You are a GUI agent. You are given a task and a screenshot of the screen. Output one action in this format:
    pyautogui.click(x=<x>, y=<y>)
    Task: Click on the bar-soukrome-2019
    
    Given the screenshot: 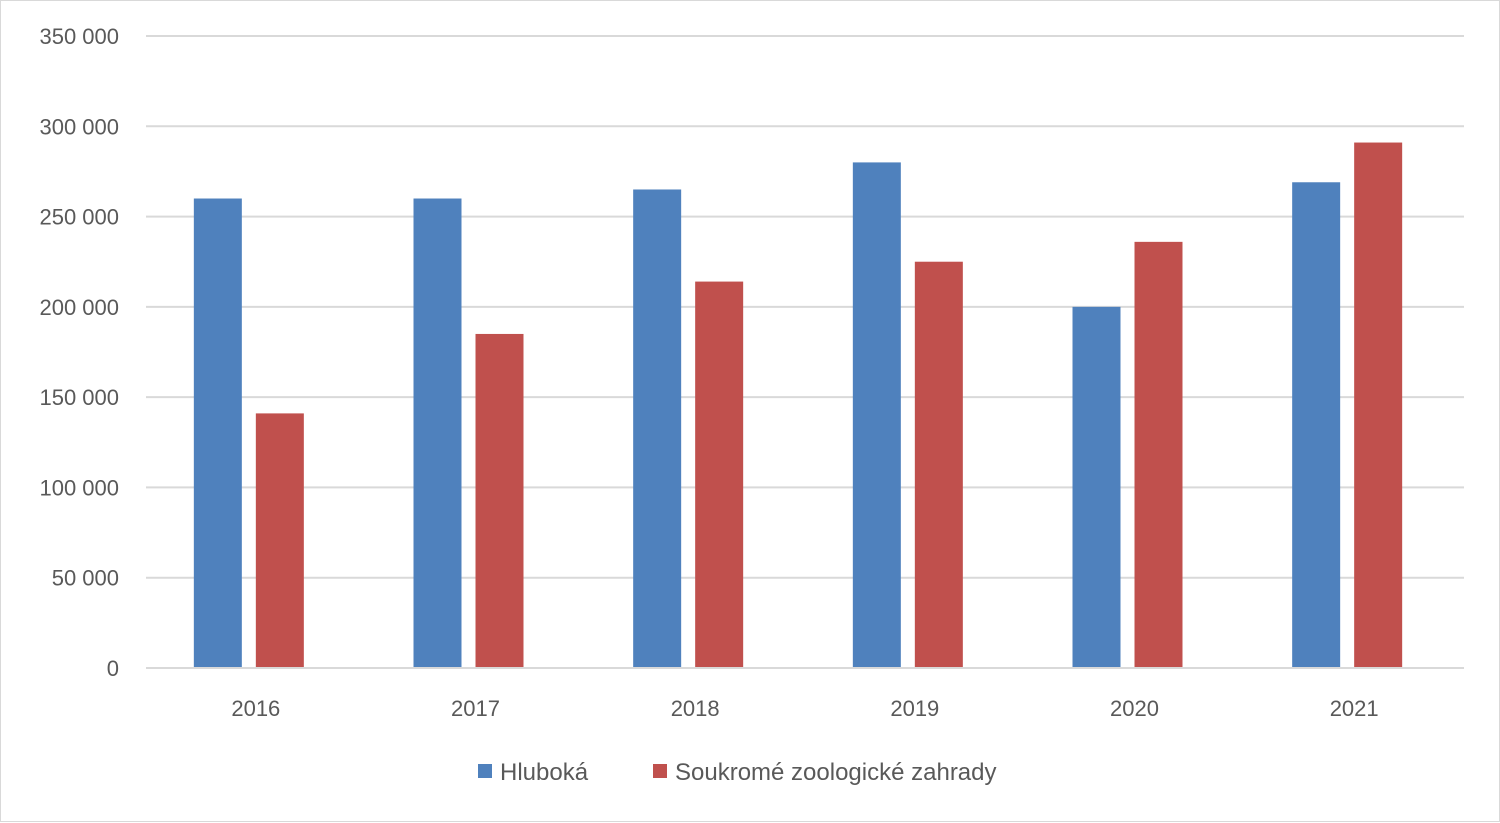 What is the action you would take?
    pyautogui.click(x=938, y=464)
    